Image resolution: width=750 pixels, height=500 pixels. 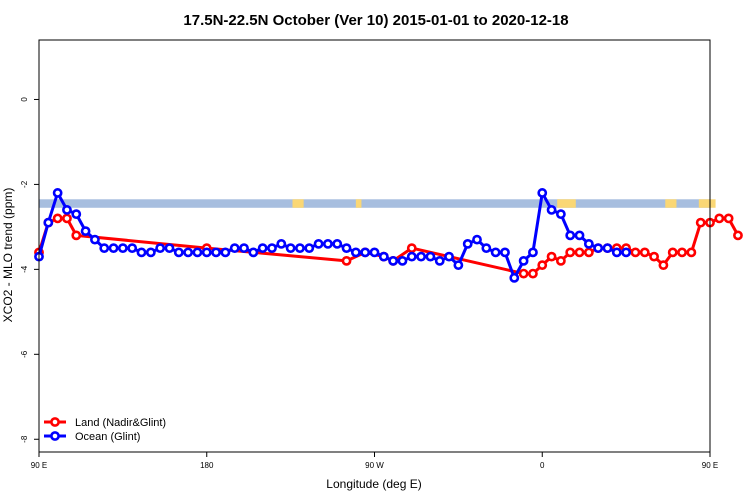 What do you see at coordinates (374, 465) in the screenshot?
I see `x-tick-label: 90 W` at bounding box center [374, 465].